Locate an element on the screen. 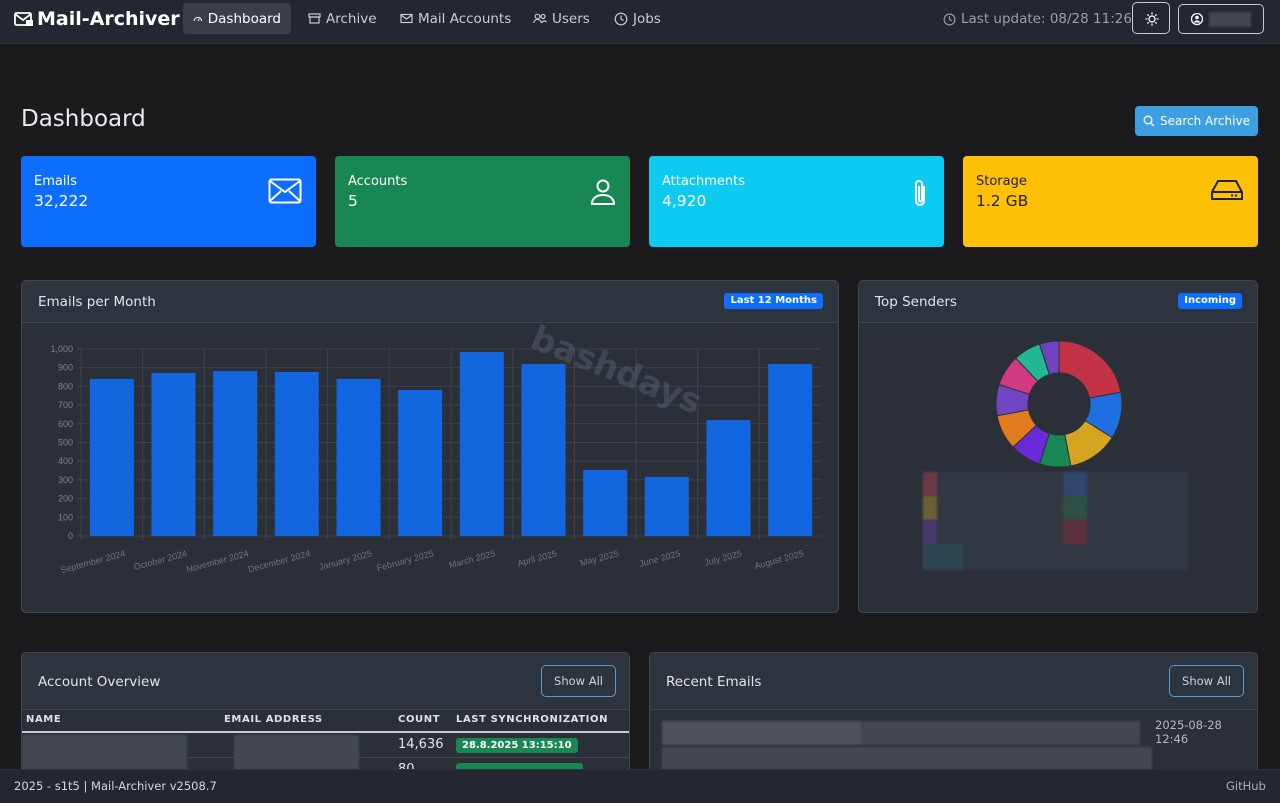  x-tick-label: January 2025 is located at coordinates (345, 560).